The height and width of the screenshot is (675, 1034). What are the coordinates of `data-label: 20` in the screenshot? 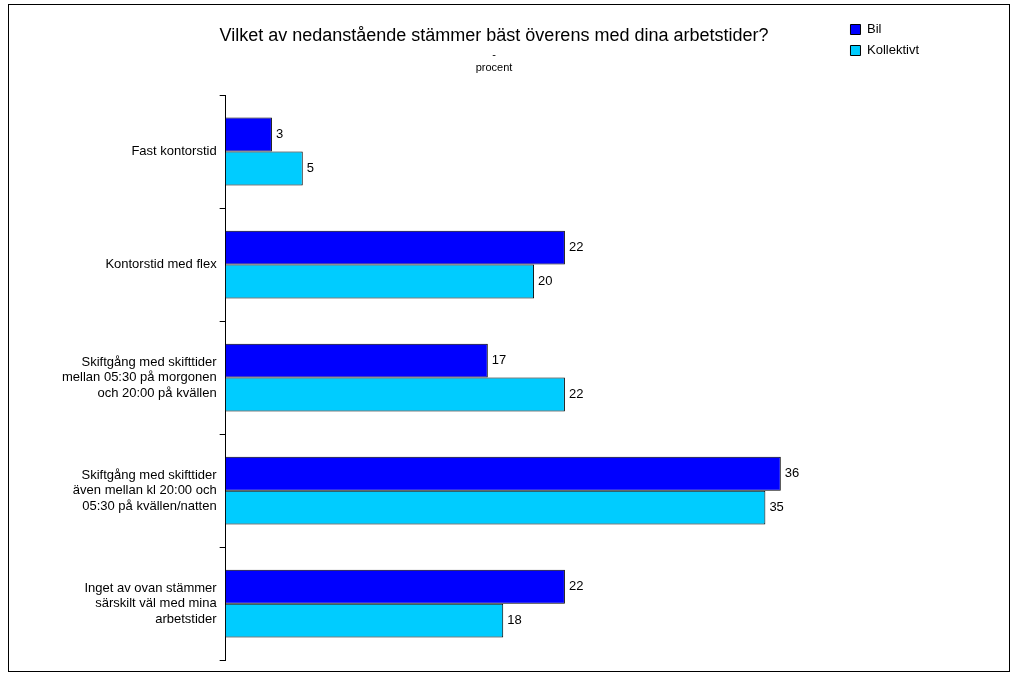 It's located at (545, 281).